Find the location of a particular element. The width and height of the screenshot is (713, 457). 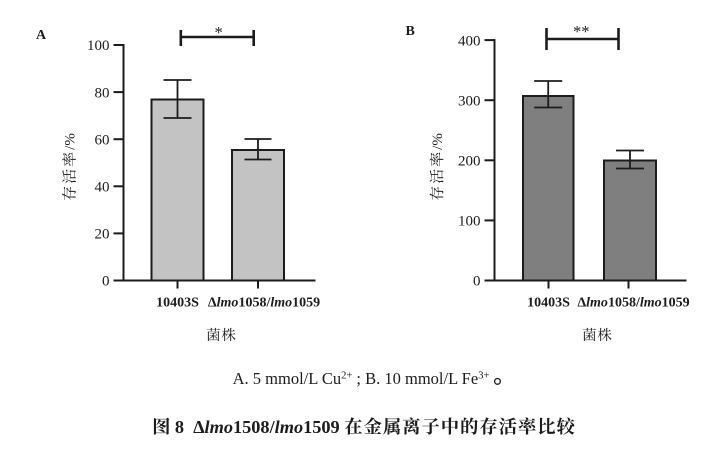

svg-text: 400 is located at coordinates (469, 41).